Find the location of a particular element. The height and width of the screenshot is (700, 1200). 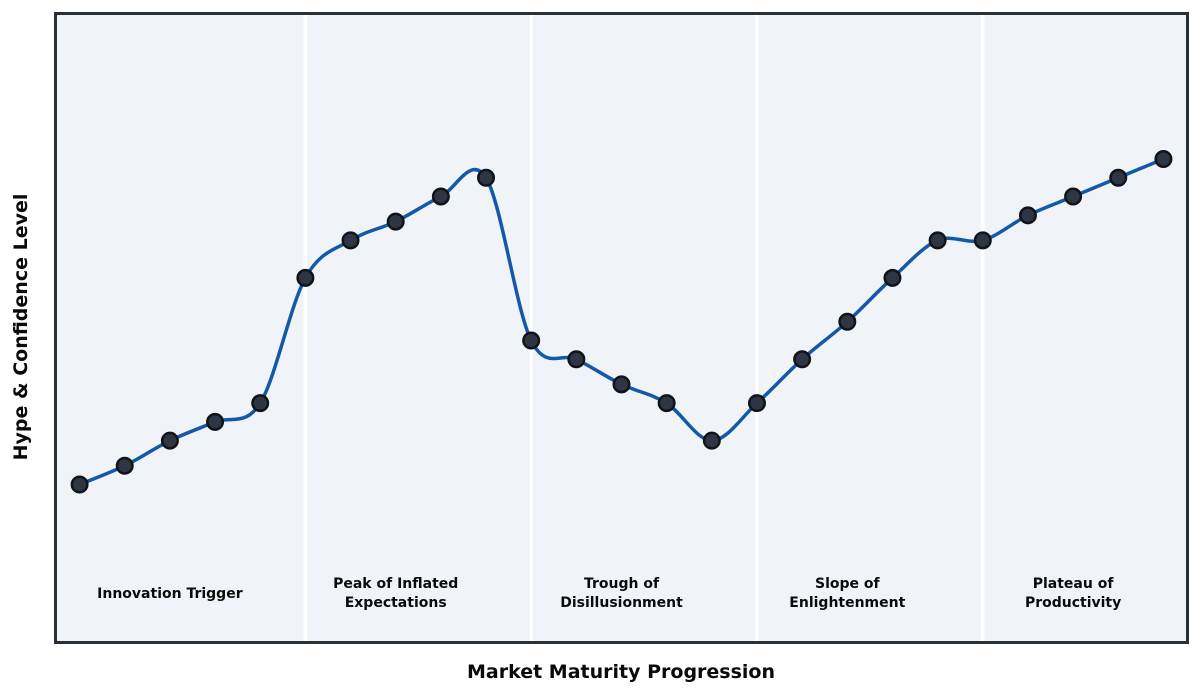

x-axis-label: Market Maturity Progression is located at coordinates (621, 672).